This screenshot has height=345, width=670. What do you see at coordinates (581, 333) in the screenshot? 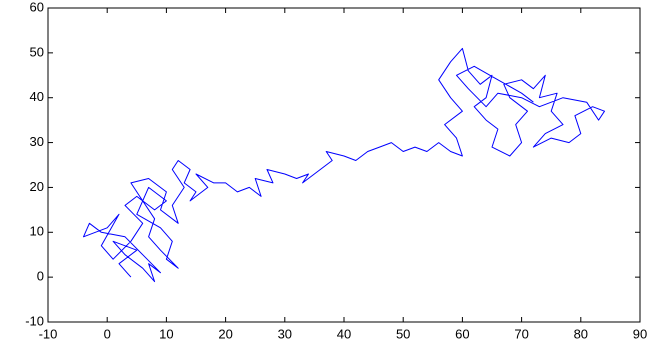
I see `x-tick-label: 80` at bounding box center [581, 333].